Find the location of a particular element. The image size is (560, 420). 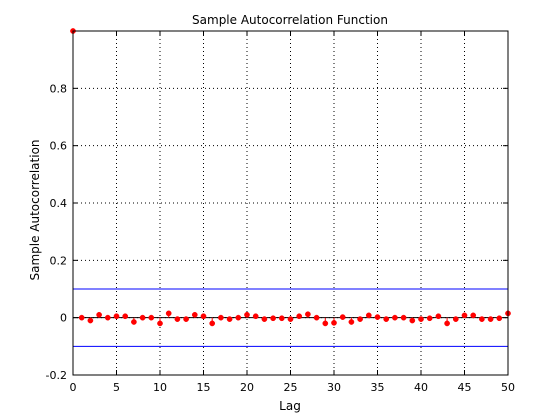

x-tick-label: 5 is located at coordinates (116, 387).